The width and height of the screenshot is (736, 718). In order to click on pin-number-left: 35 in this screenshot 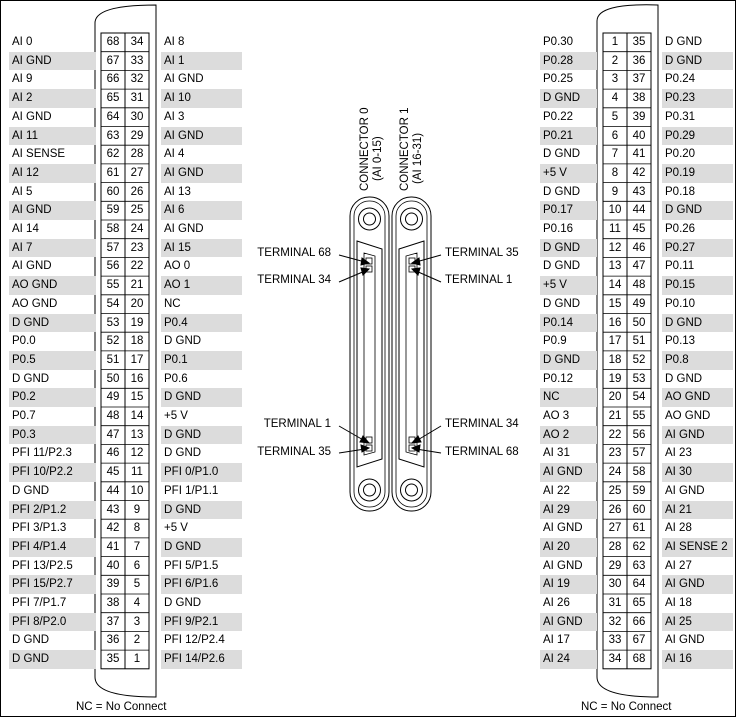, I will do `click(113, 659)`.